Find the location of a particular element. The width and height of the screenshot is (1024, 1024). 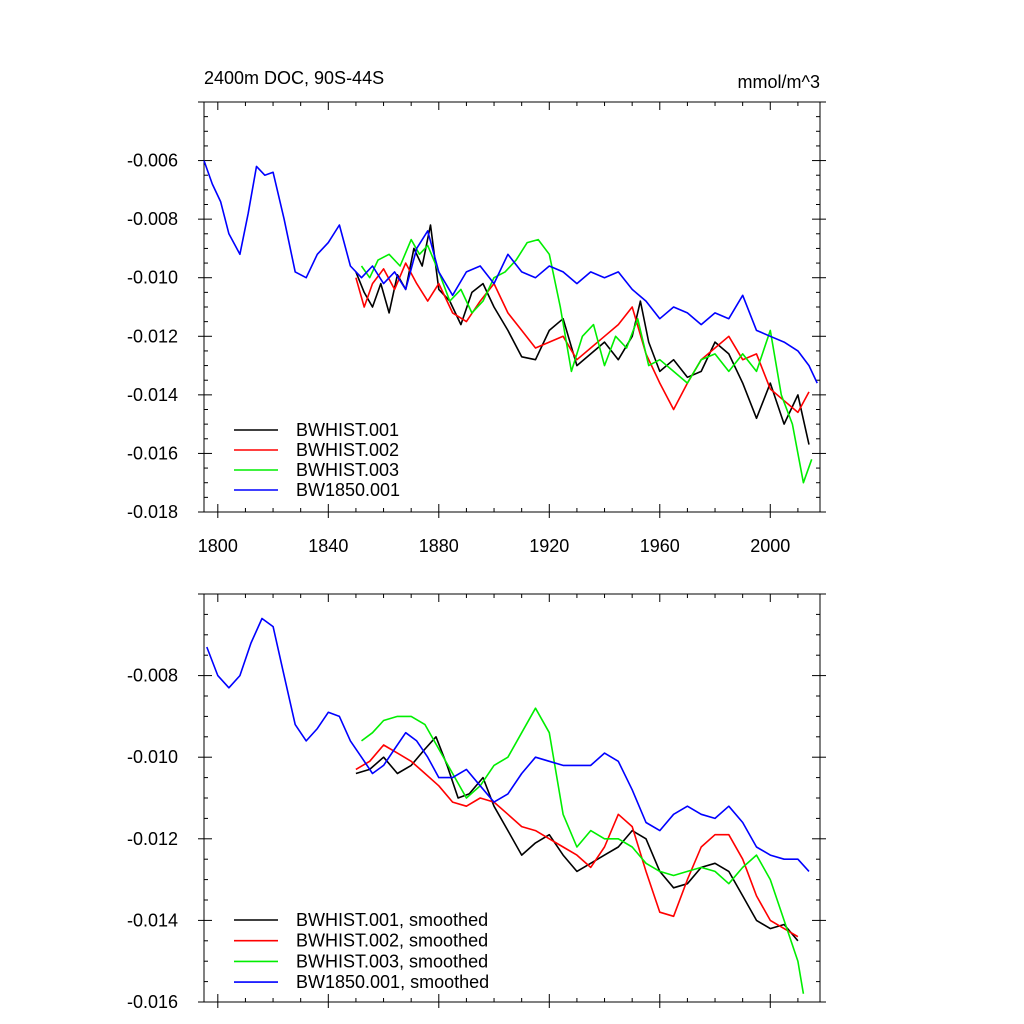

x-tick-label: 2000 is located at coordinates (770, 546).